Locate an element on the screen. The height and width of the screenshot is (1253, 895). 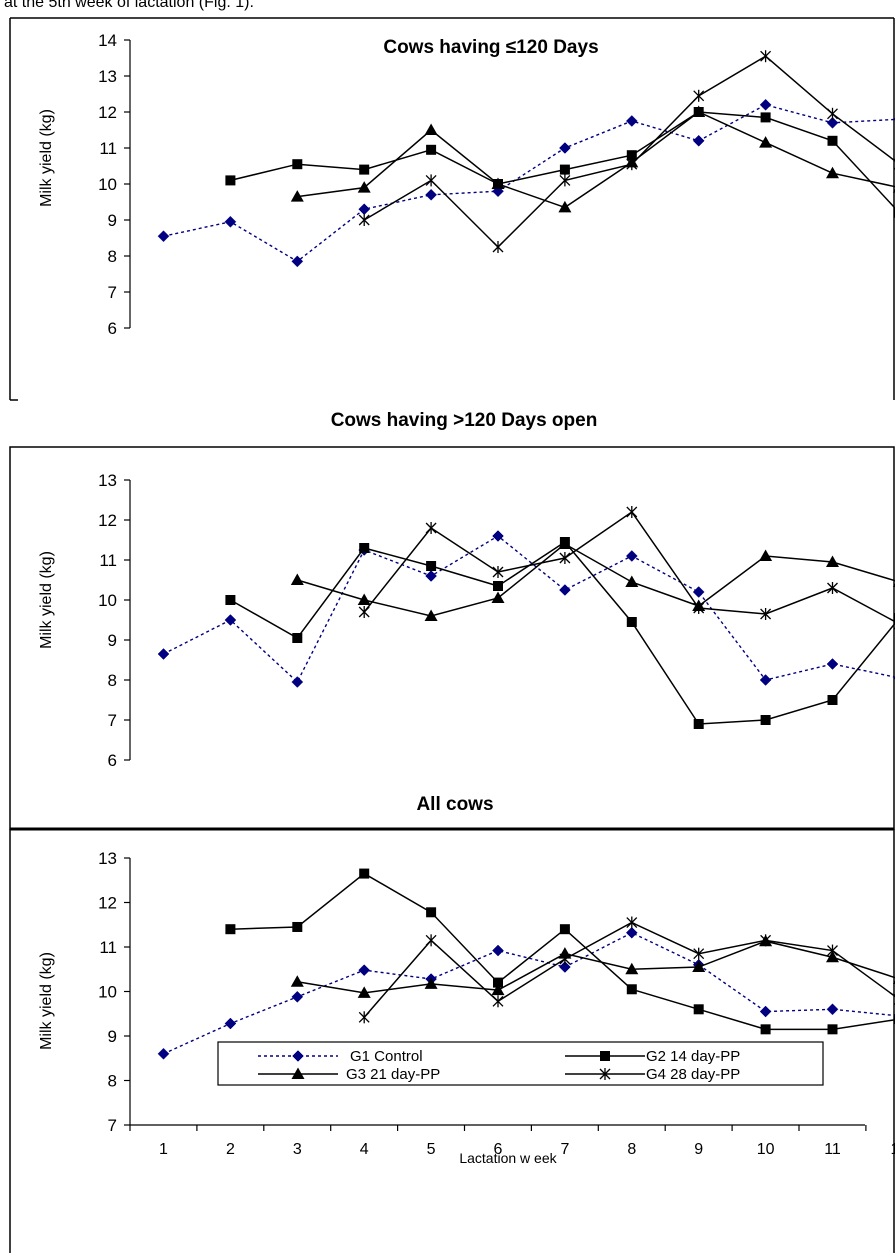
panel3-xlabel: Lactation w eek is located at coordinates (508, 1158).